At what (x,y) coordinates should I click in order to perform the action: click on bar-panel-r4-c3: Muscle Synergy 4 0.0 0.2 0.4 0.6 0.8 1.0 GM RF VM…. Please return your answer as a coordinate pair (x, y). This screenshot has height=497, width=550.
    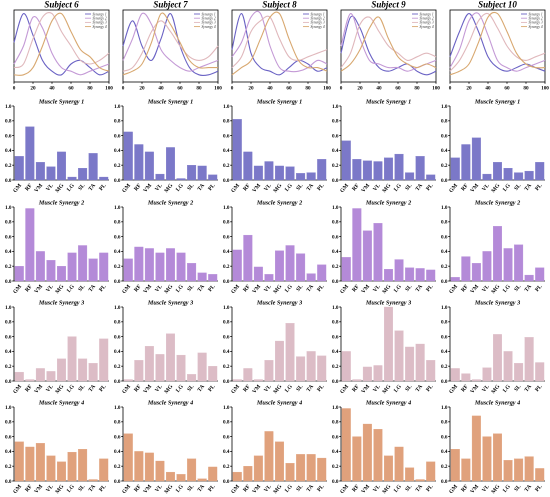
    Looking at the image, I should click on (275, 447).